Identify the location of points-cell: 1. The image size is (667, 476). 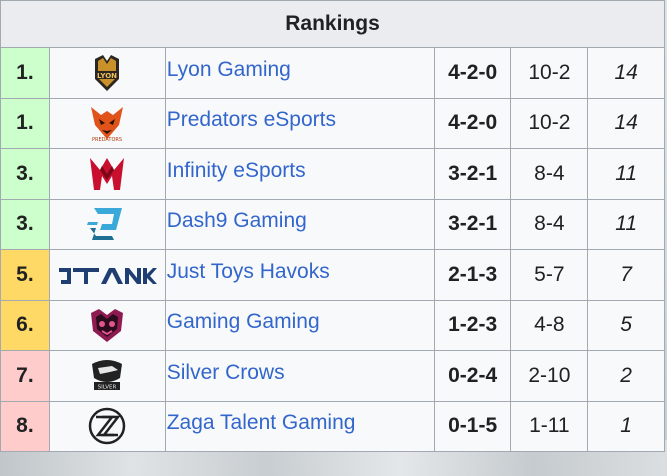
(626, 426).